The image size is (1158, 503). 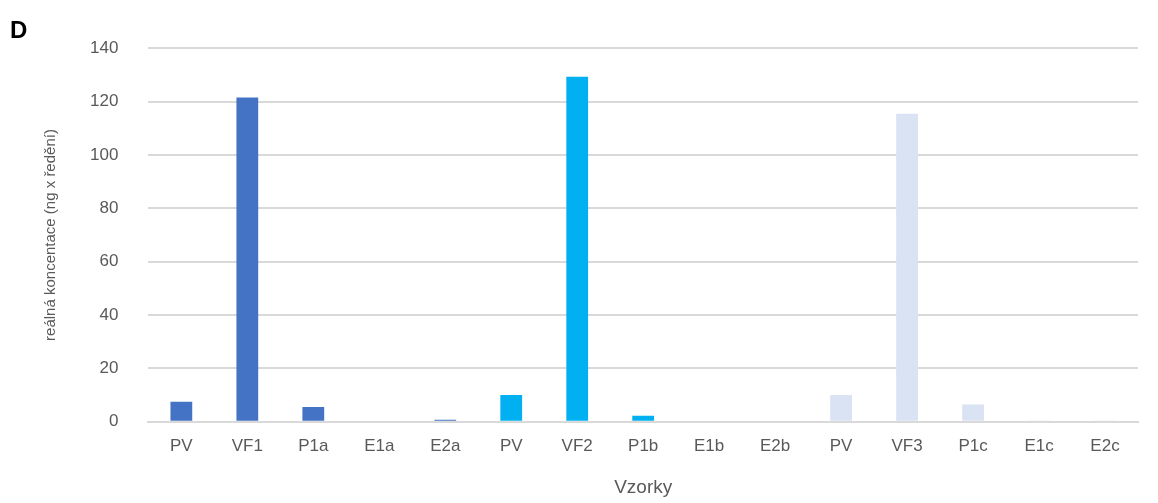 What do you see at coordinates (1105, 445) in the screenshot?
I see `x-tick-label: E2c` at bounding box center [1105, 445].